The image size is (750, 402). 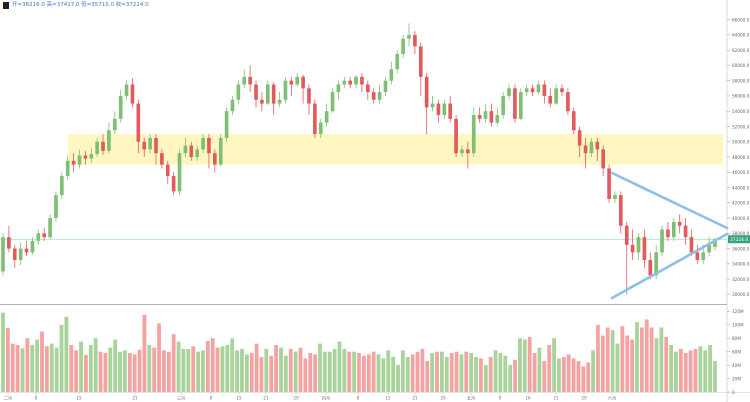 I want to click on time-tick-label: 二月, so click(x=8, y=399).